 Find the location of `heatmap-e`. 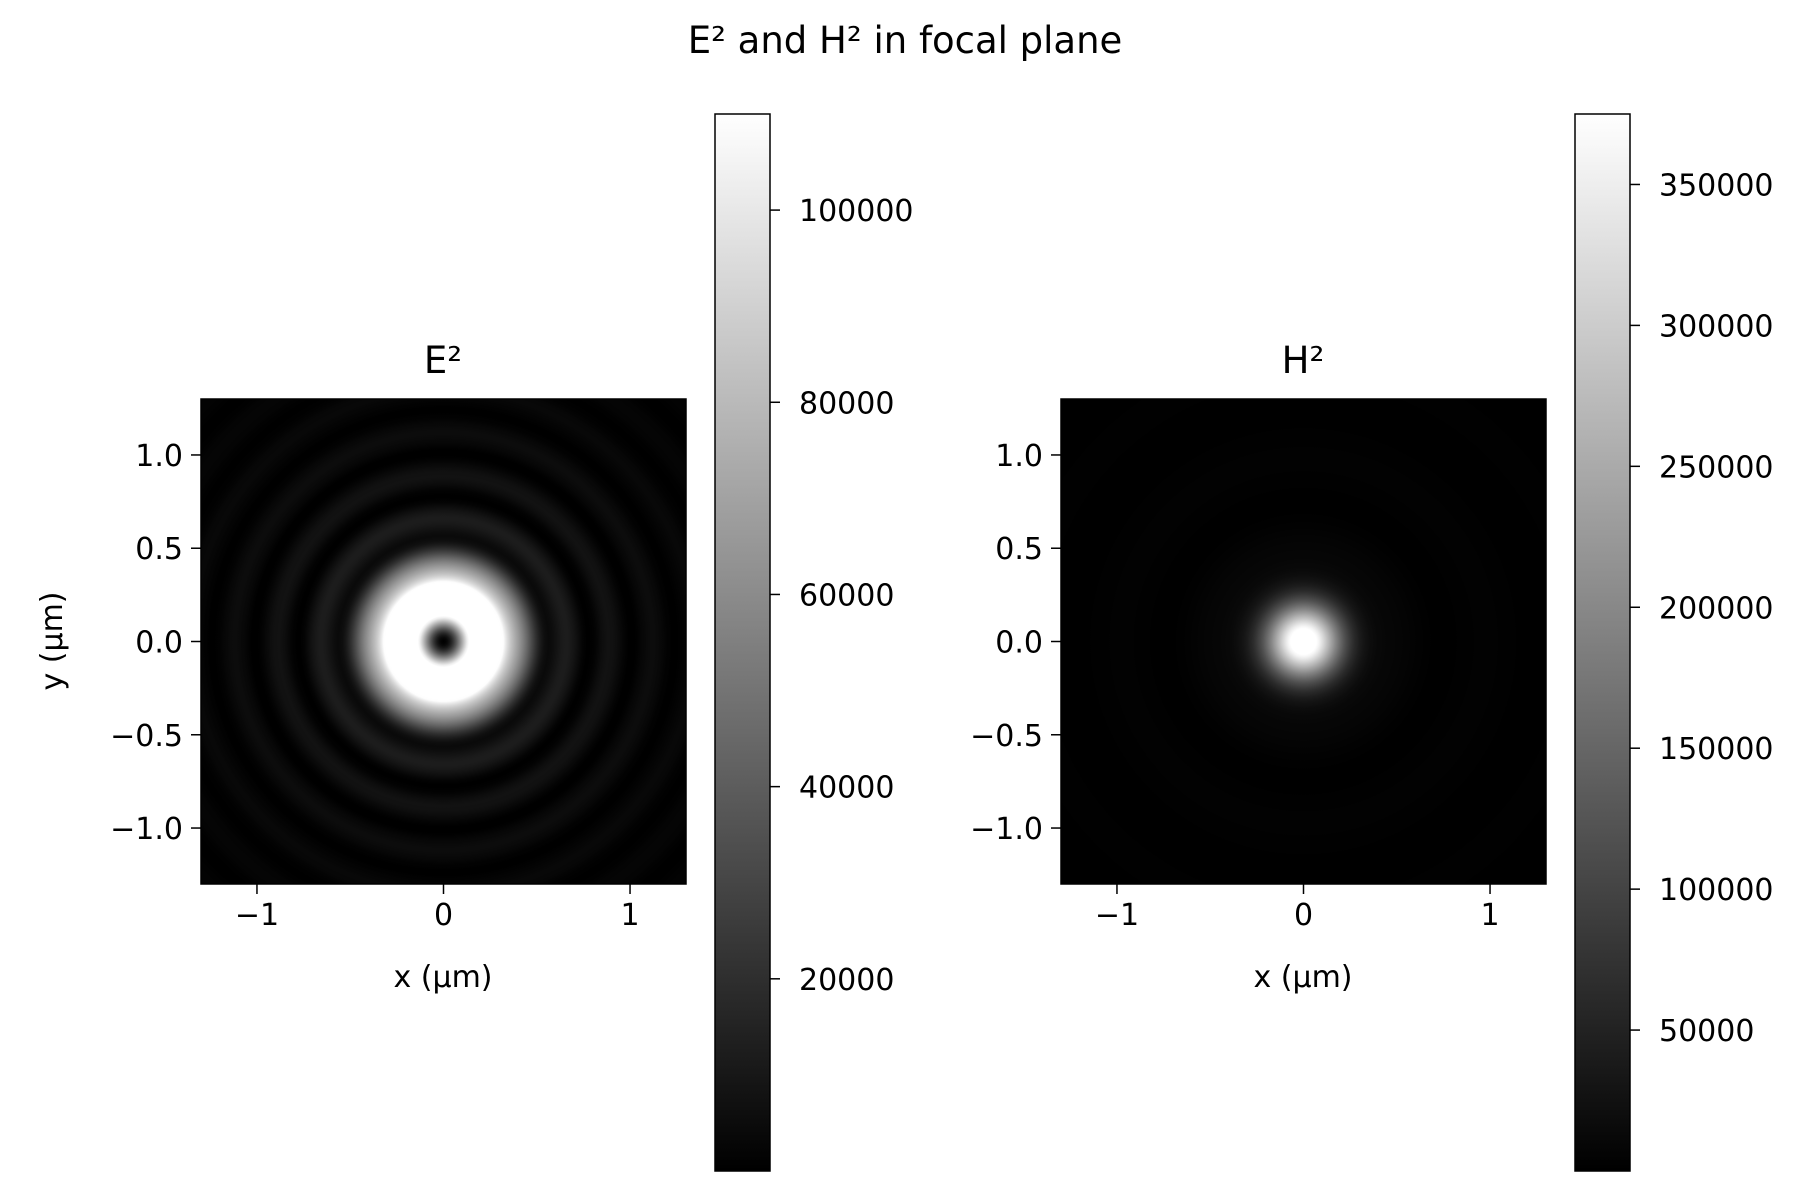

heatmap-e is located at coordinates (443, 641).